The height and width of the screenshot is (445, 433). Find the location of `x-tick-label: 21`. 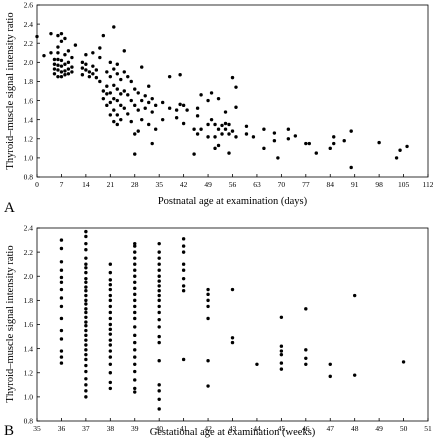

x-tick-label: 21 is located at coordinates (111, 184).